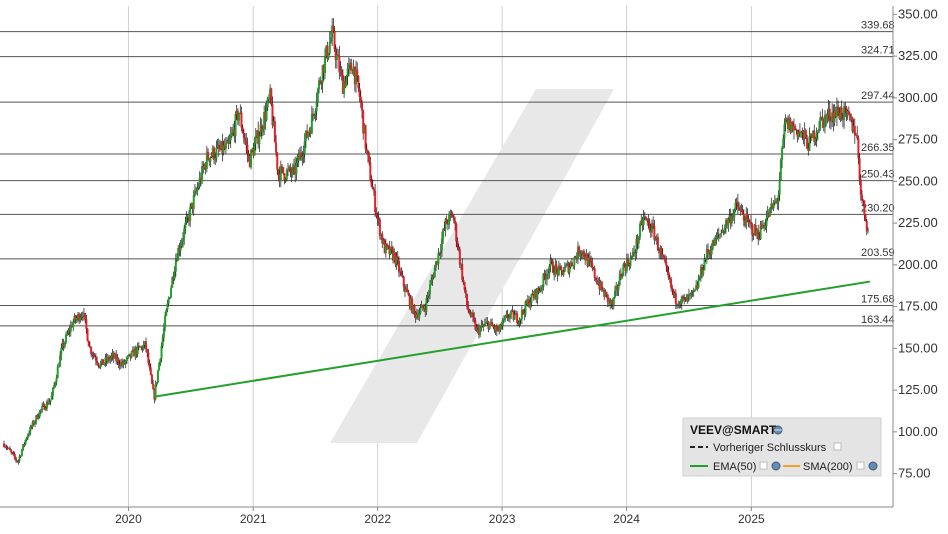 The height and width of the screenshot is (534, 948). I want to click on x-tick-label: 2023, so click(502, 519).